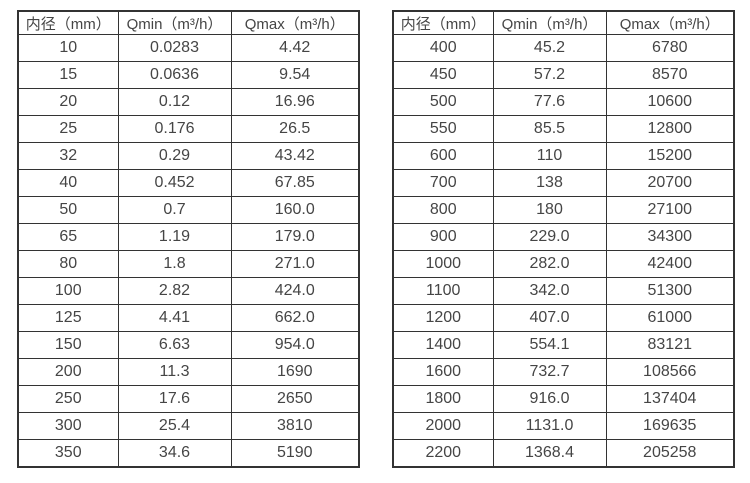 The height and width of the screenshot is (483, 750). Describe the element at coordinates (68, 210) in the screenshot. I see `cell: 50` at that location.